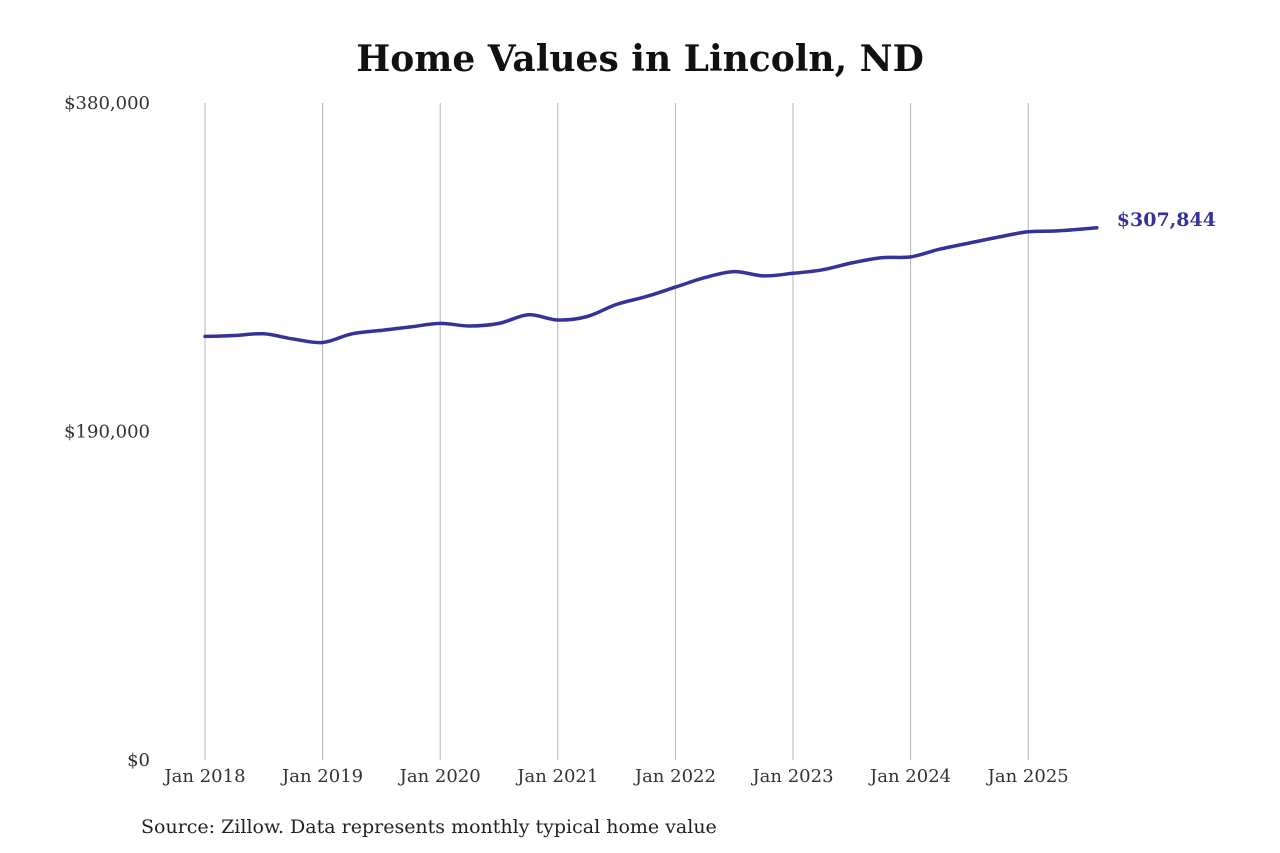 This screenshot has width=1280, height=853. Describe the element at coordinates (439, 776) in the screenshot. I see `x-tick-label: Jan 2020` at that location.